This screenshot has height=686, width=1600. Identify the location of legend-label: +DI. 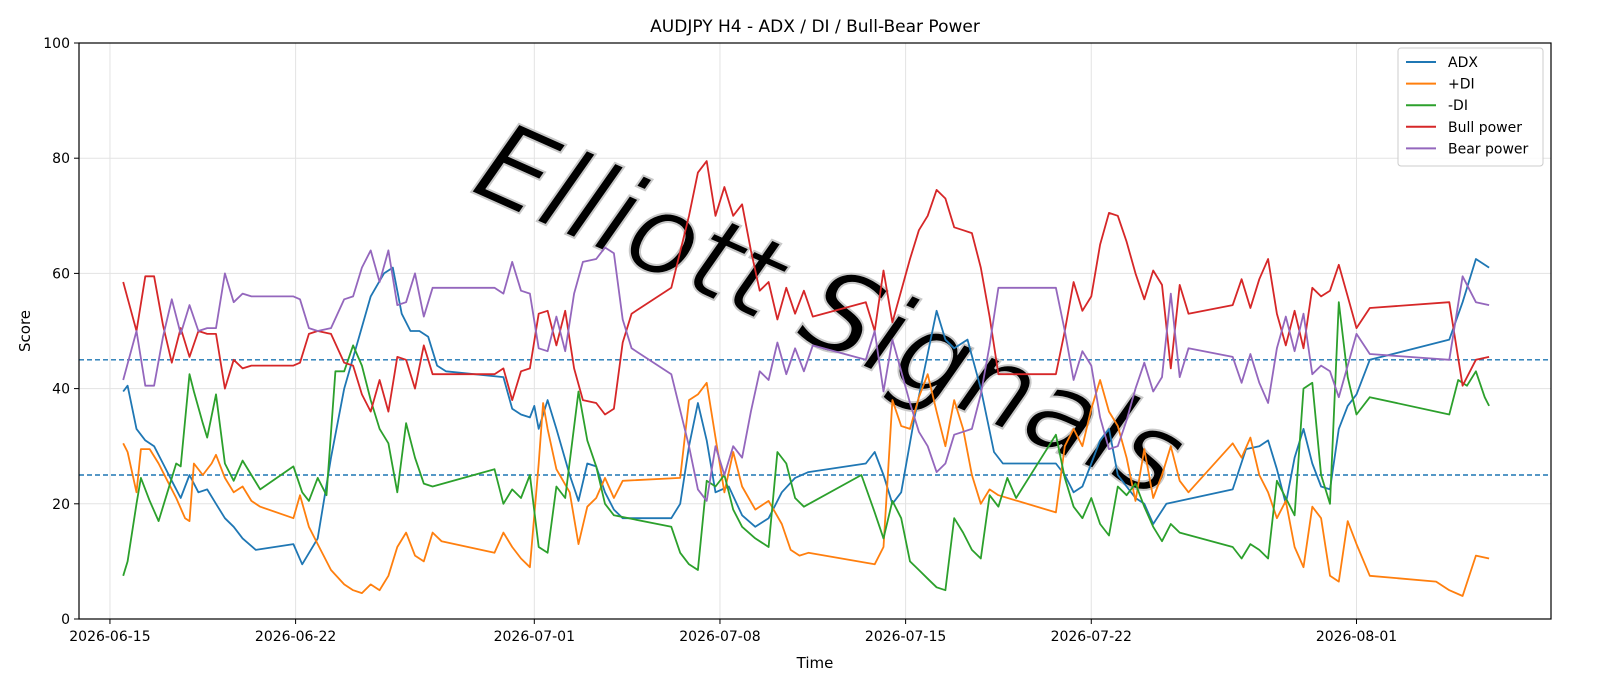
(1461, 85).